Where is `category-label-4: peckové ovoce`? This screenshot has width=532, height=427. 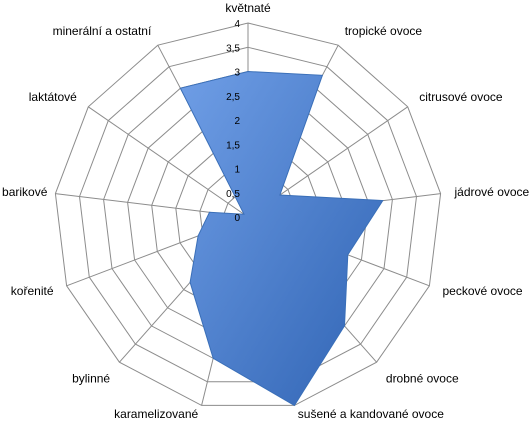
category-label-4: peckové ovoce is located at coordinates (483, 291).